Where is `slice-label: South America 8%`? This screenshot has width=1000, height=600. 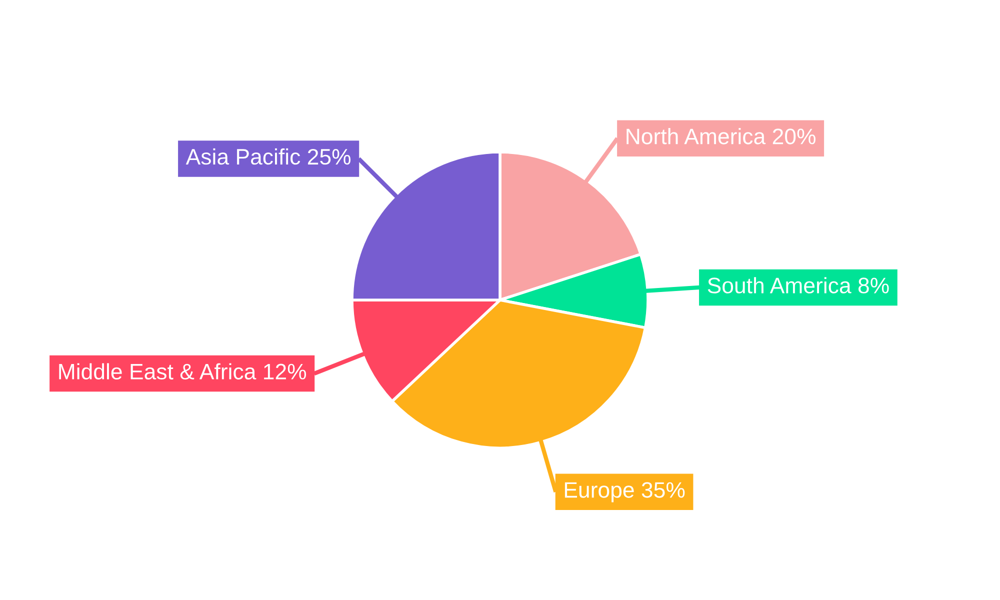 slice-label: South America 8% is located at coordinates (798, 285).